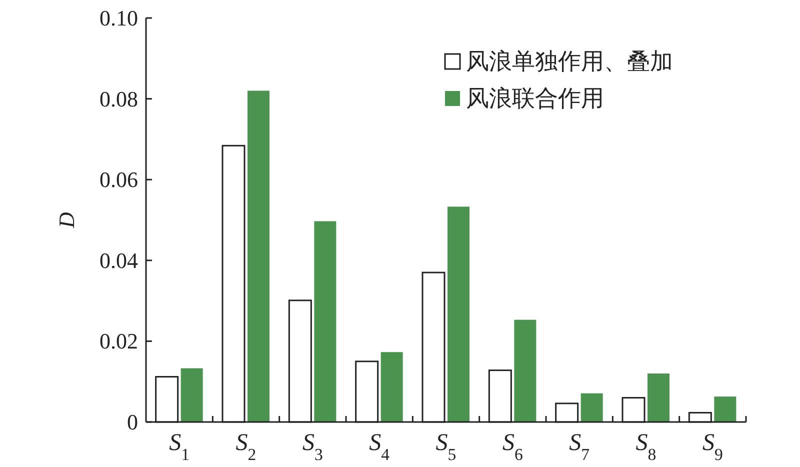 The image size is (800, 467). Describe the element at coordinates (312, 447) in the screenshot. I see `x-tick-label: S$_{3}$` at that location.